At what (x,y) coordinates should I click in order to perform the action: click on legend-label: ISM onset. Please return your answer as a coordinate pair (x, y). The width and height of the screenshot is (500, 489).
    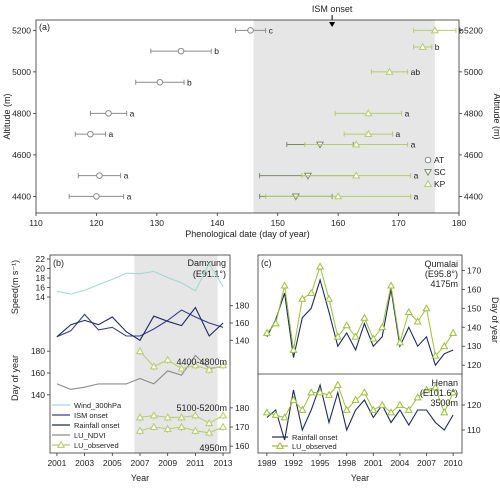
    Looking at the image, I should click on (91, 415).